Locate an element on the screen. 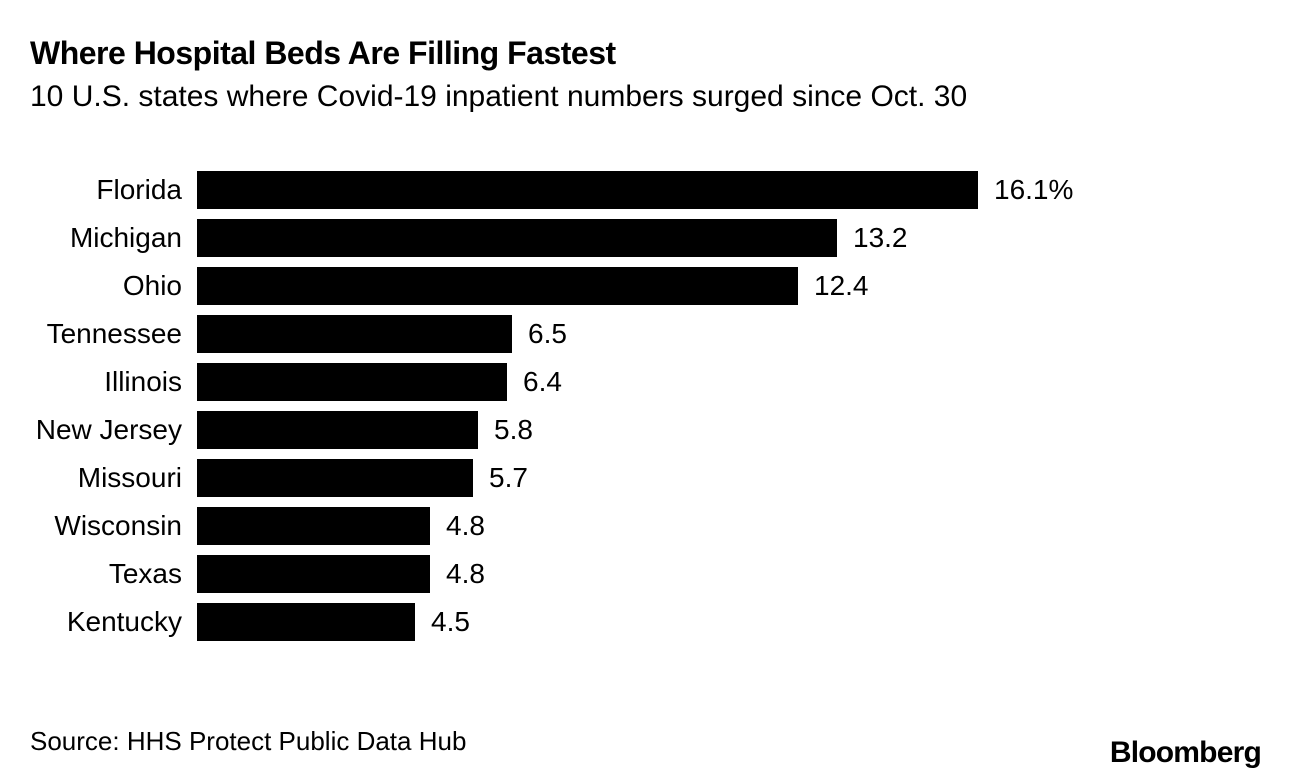 The width and height of the screenshot is (1289, 782). chart-row: New Jersey 5.8 is located at coordinates (644, 430).